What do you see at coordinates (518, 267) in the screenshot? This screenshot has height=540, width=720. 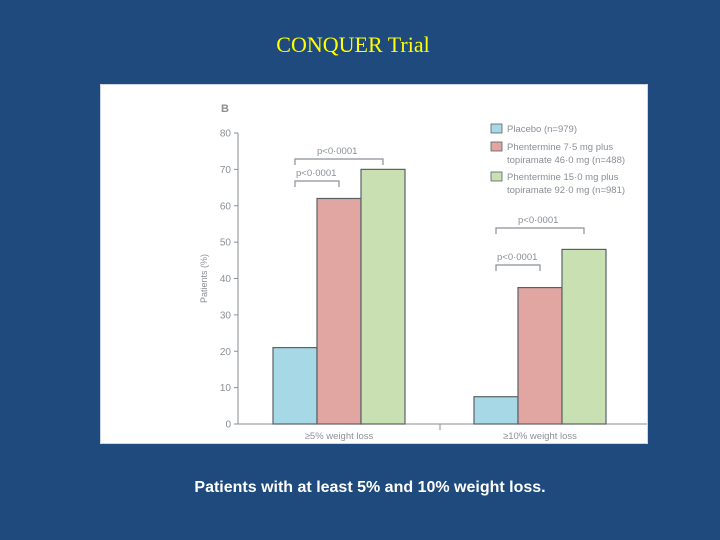 I see `significance-bracket-cat2-inner` at bounding box center [518, 267].